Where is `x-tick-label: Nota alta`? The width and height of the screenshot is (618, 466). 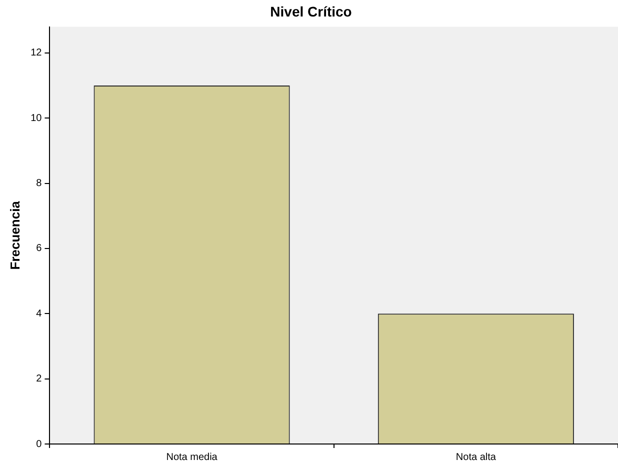
x-tick-label: Nota alta is located at coordinates (476, 457).